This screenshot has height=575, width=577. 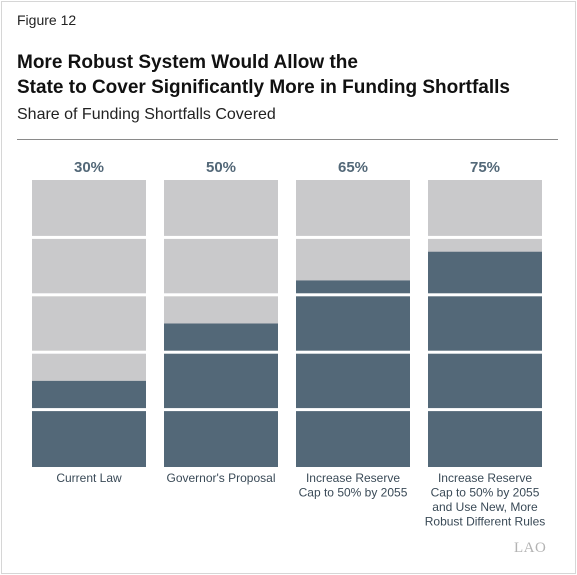 What do you see at coordinates (485, 522) in the screenshot?
I see `category-label: Robust Different Rules` at bounding box center [485, 522].